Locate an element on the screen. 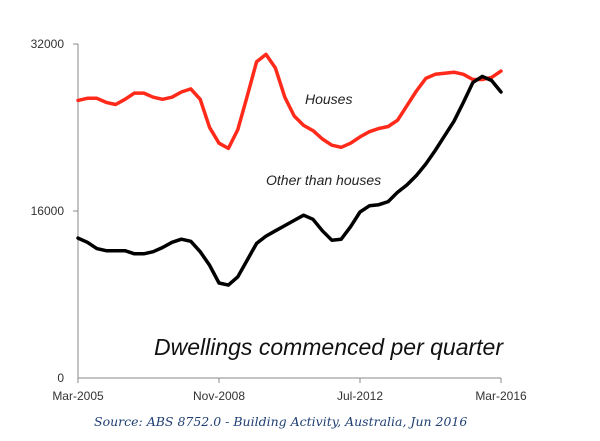 This screenshot has height=441, width=600. y-tick-label-0: 0 is located at coordinates (60, 378).